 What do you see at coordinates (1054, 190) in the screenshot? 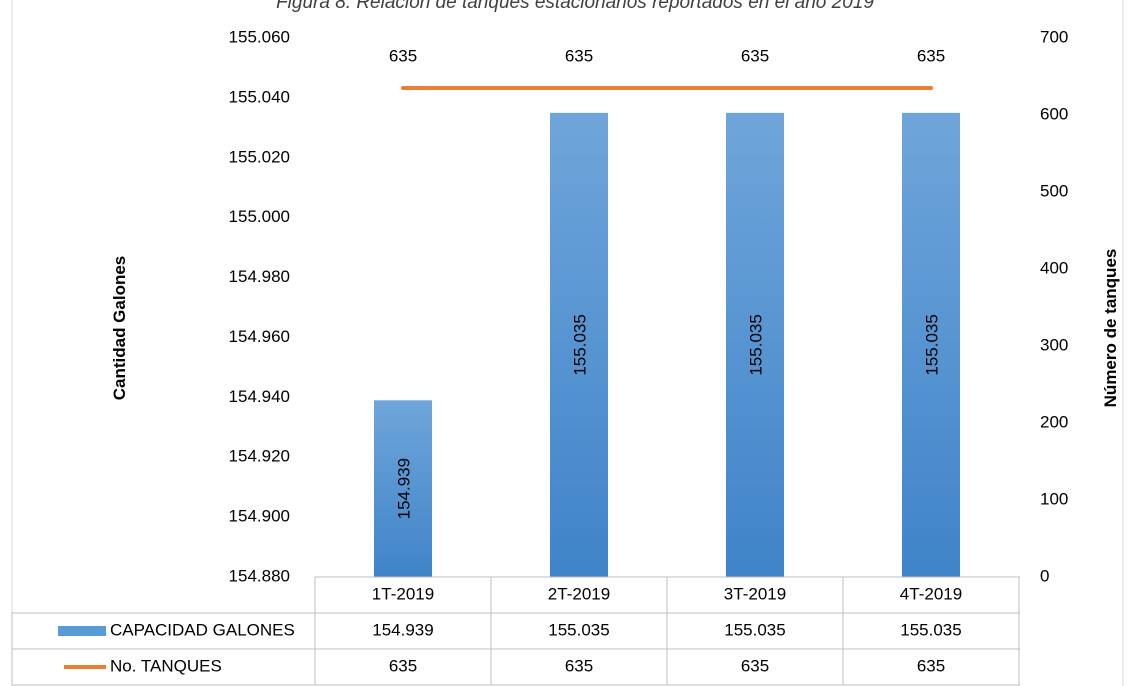
I see `y-right-tick-label: 500` at bounding box center [1054, 190].